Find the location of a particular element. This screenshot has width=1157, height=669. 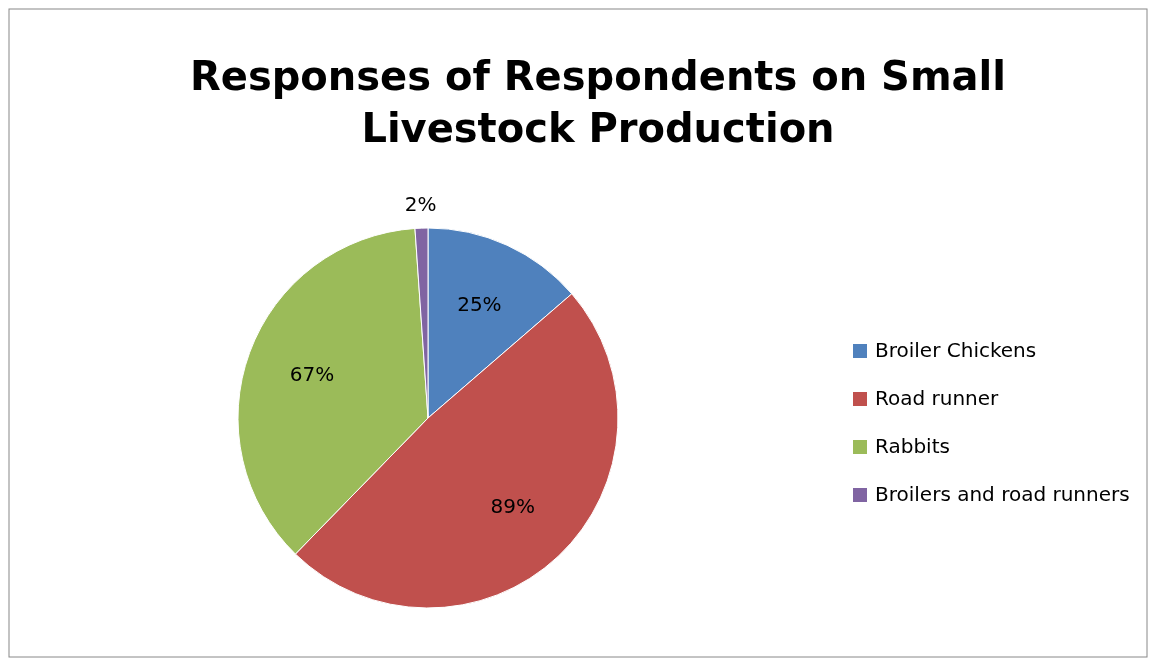

data-label: 67% is located at coordinates (312, 373).